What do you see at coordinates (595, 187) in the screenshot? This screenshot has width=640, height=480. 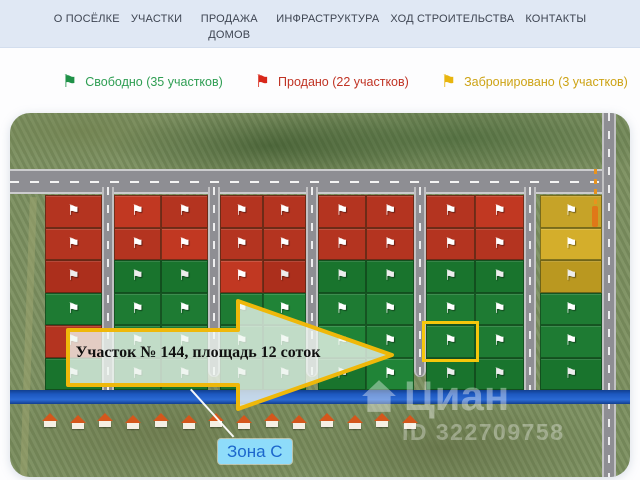 I see `entrance-dashed-line` at bounding box center [595, 187].